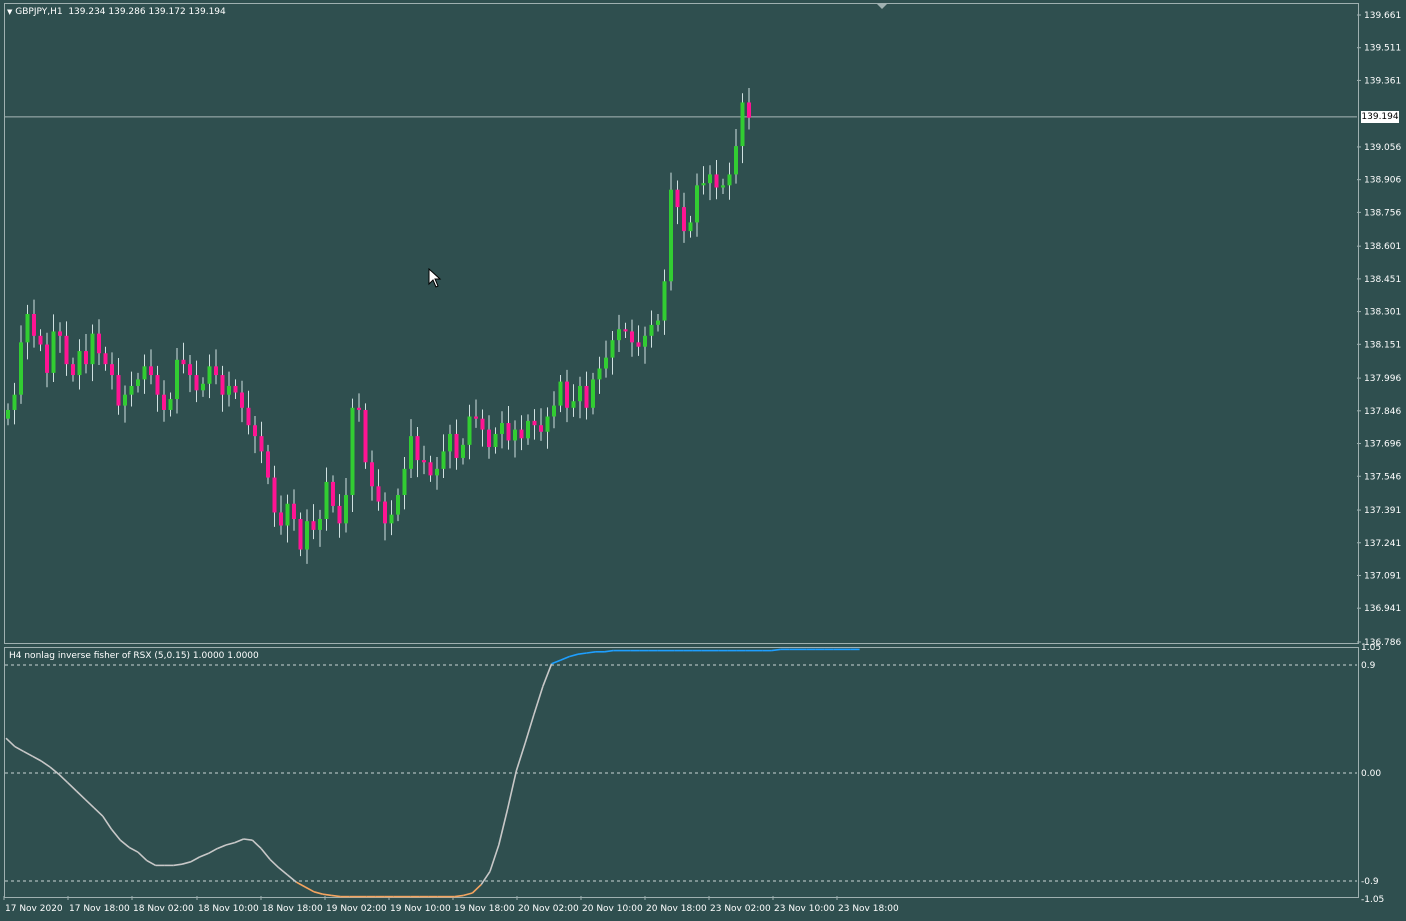  I want to click on current-price-badge: 139.194, so click(1380, 117).